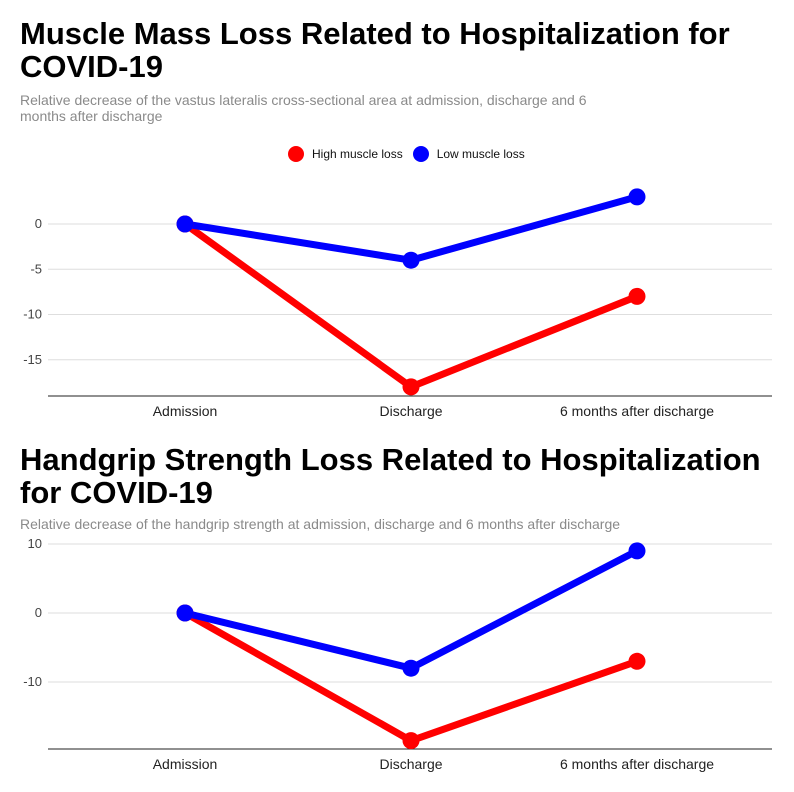 This screenshot has width=794, height=792. Describe the element at coordinates (32, 359) in the screenshot. I see `y-tick-label: -15` at that location.